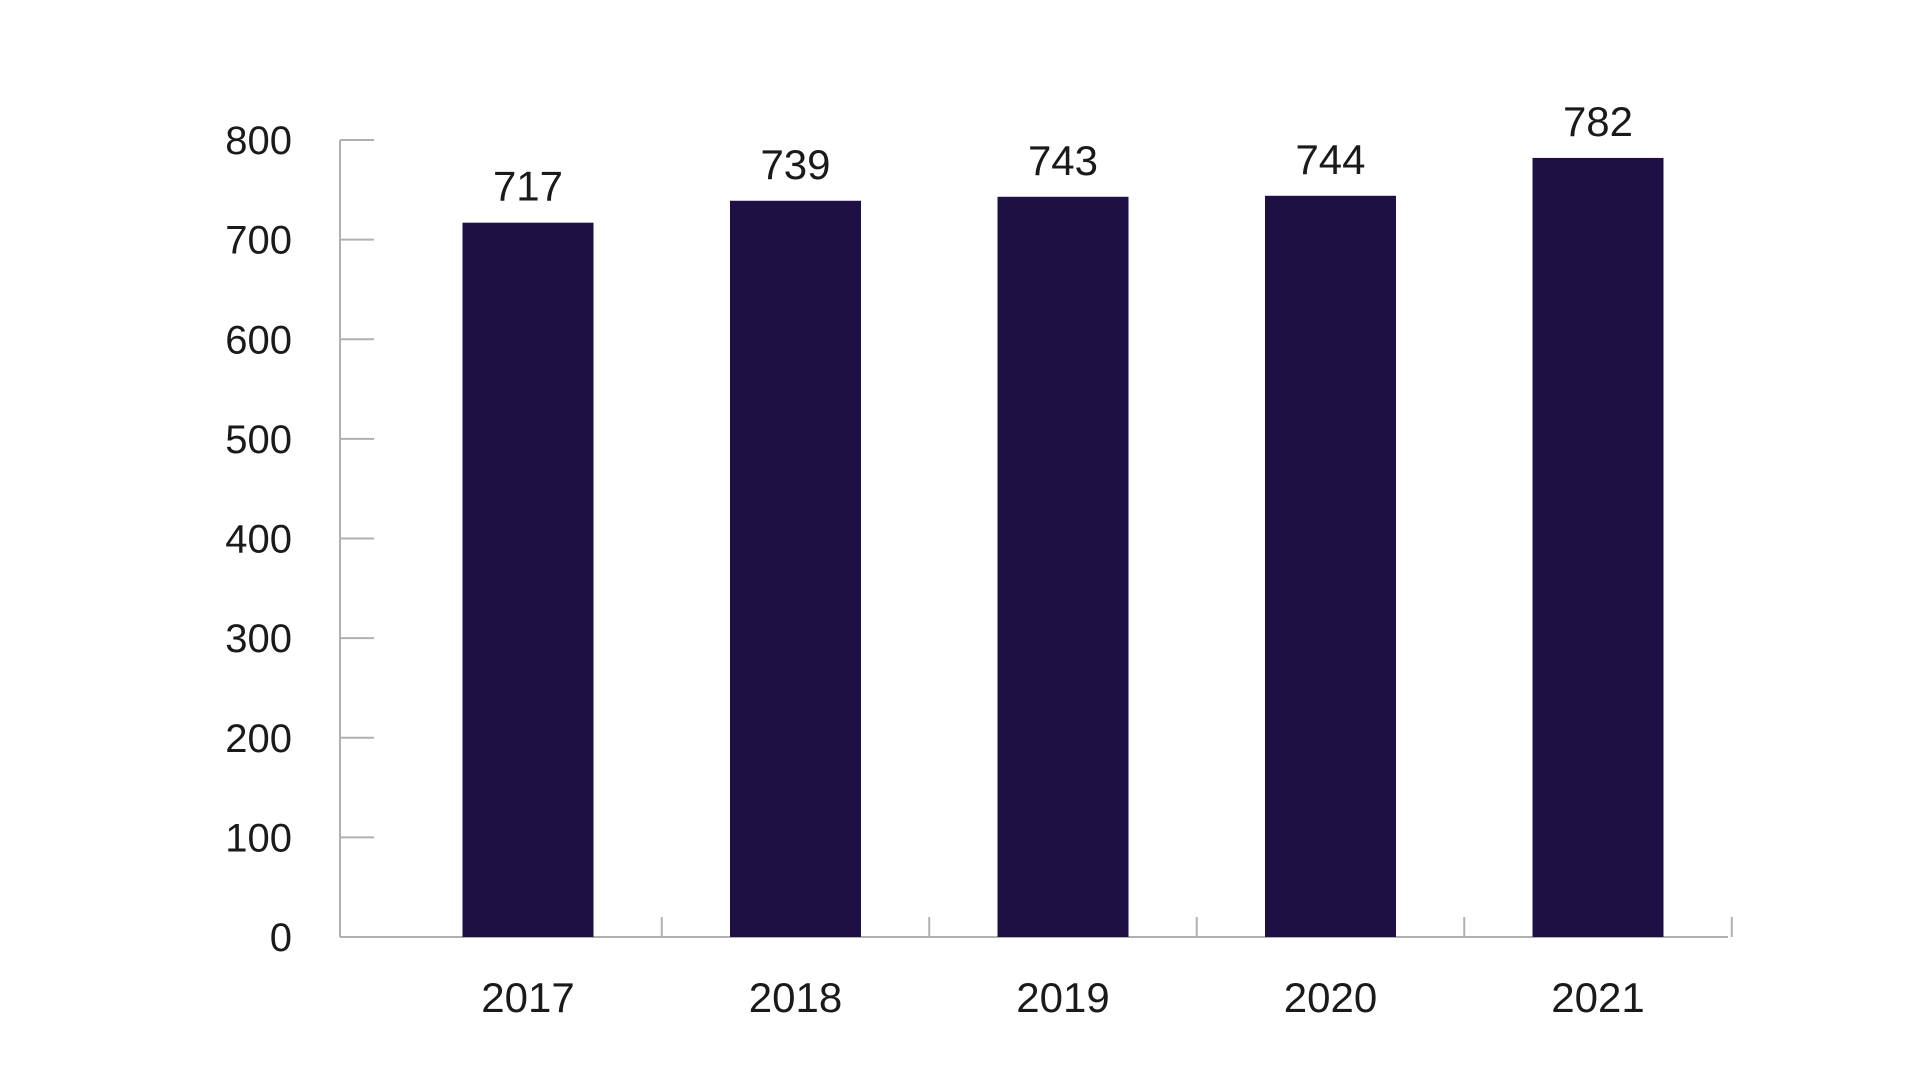 This screenshot has height=1080, width=1920. I want to click on data-label-2018: 739, so click(795, 164).